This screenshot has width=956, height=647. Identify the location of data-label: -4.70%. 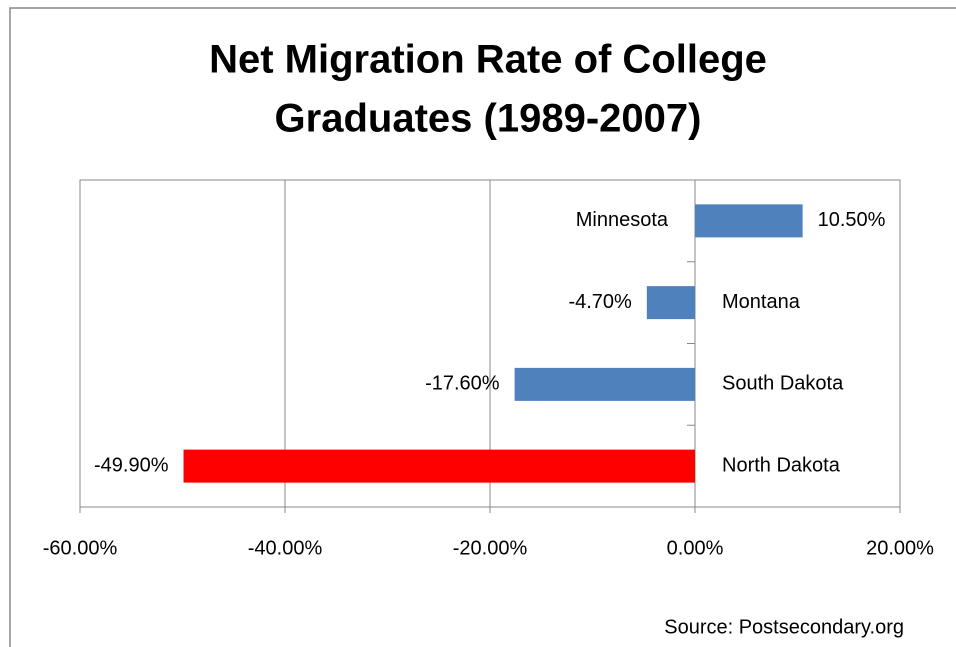
(600, 302).